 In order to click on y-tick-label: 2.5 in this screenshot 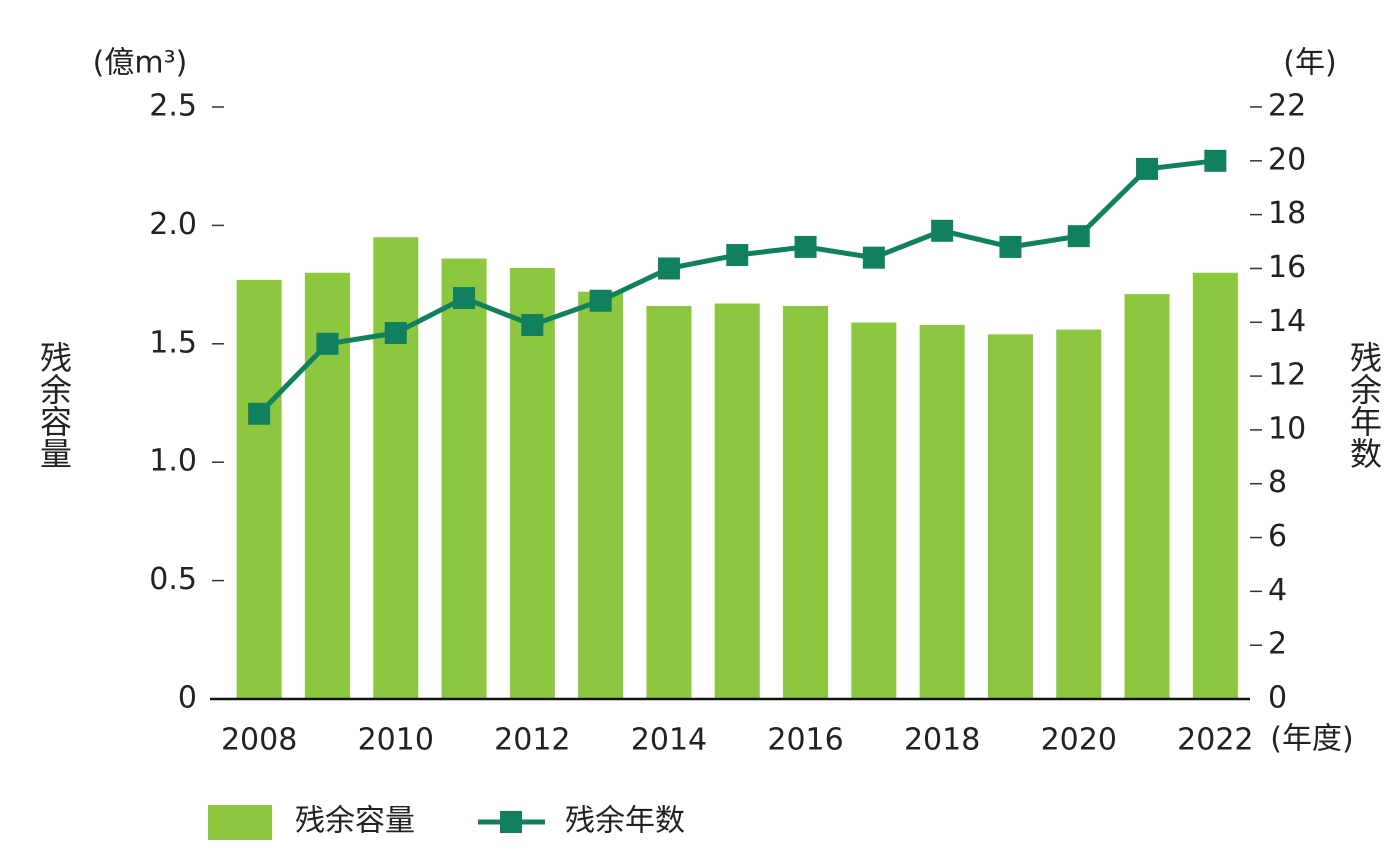, I will do `click(173, 106)`.